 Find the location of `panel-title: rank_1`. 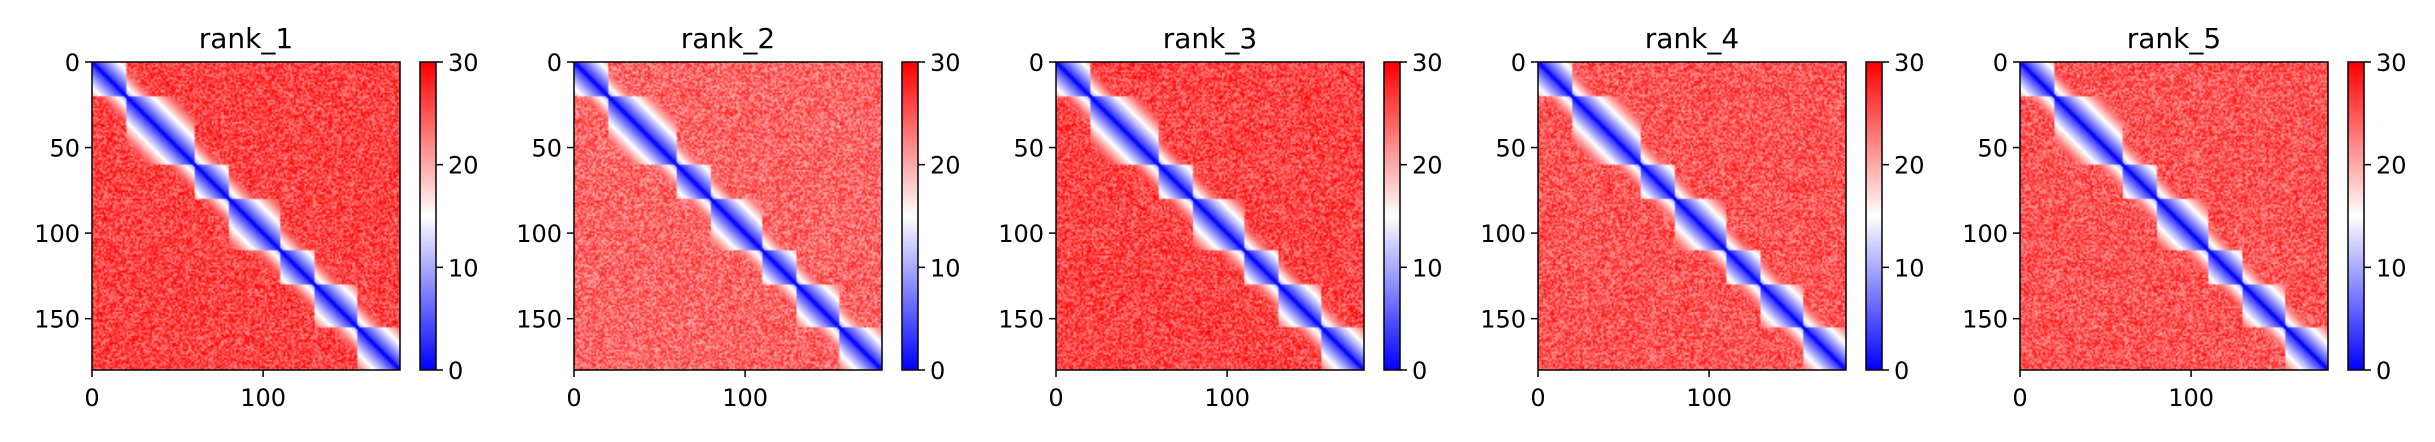

panel-title: rank_1 is located at coordinates (246, 38).